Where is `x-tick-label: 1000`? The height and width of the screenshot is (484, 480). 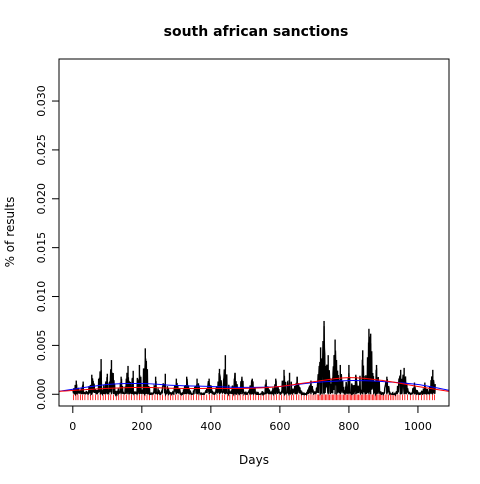
x-tick-label: 1000 is located at coordinates (418, 426).